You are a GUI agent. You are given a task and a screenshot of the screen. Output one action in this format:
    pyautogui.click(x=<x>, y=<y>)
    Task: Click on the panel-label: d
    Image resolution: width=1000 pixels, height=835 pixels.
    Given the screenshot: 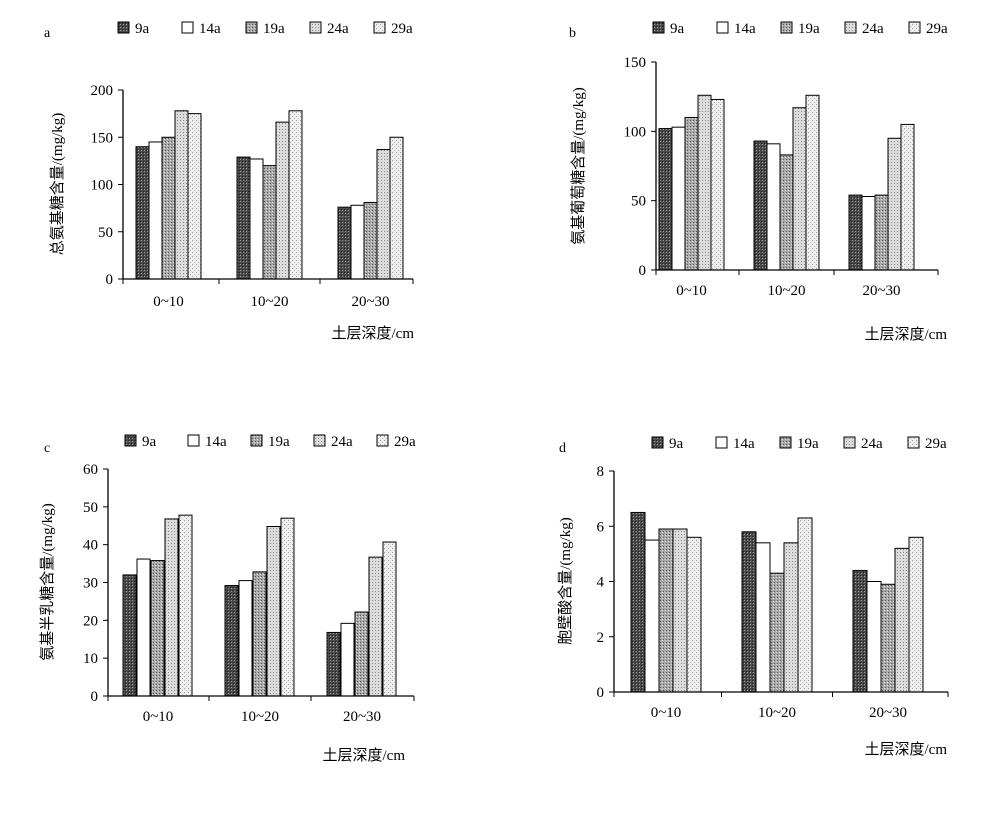 What is the action you would take?
    pyautogui.click(x=562, y=448)
    